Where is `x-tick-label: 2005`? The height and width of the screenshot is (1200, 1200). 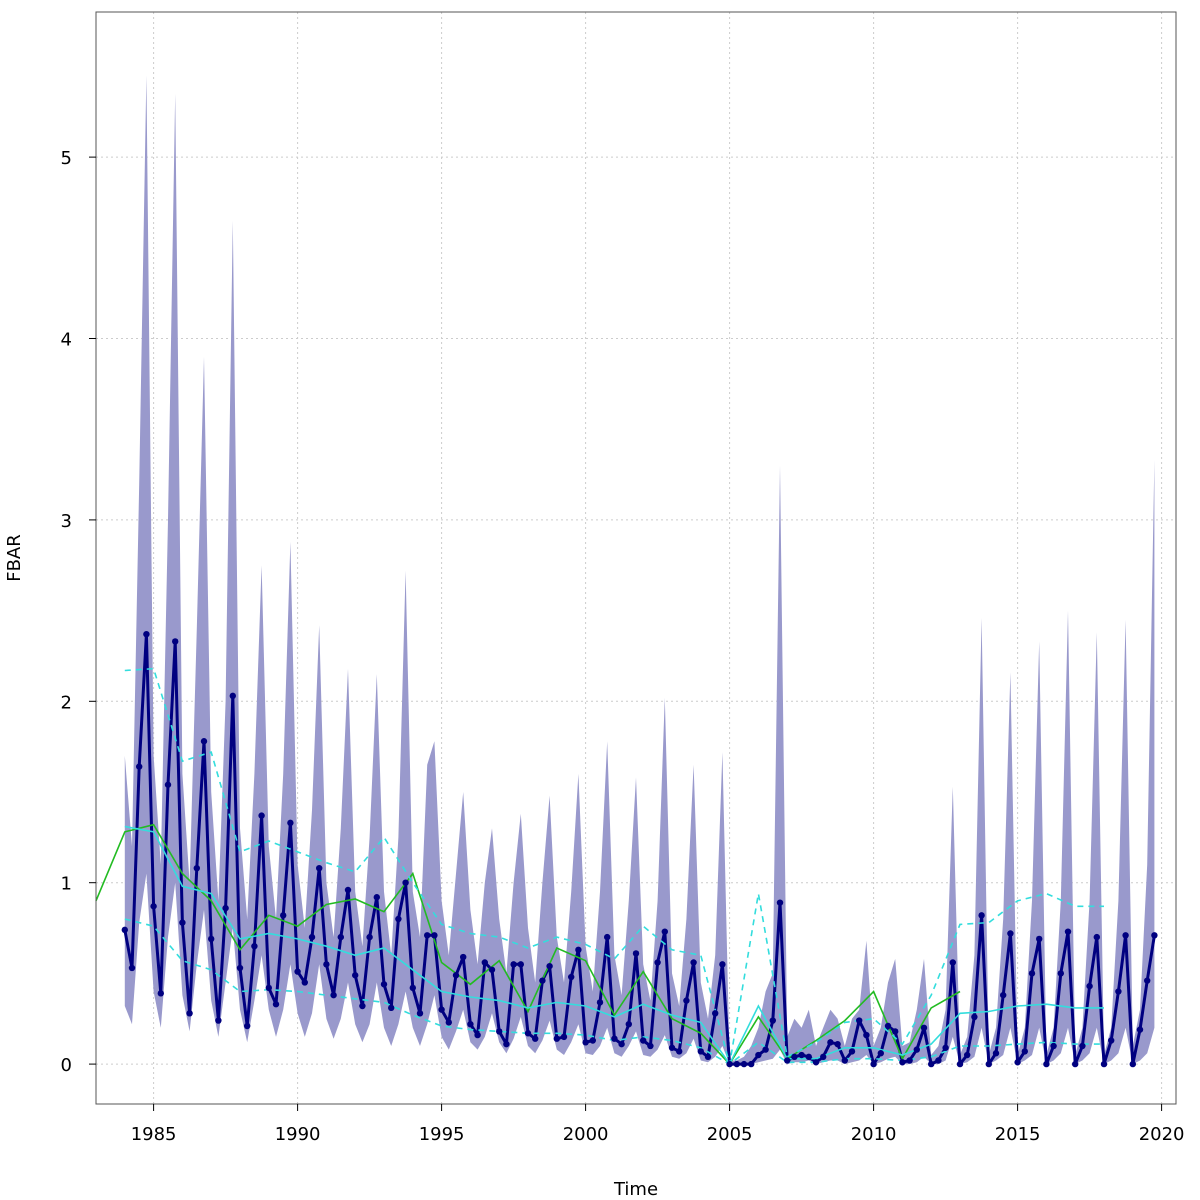 x-tick-label: 2005 is located at coordinates (730, 1134).